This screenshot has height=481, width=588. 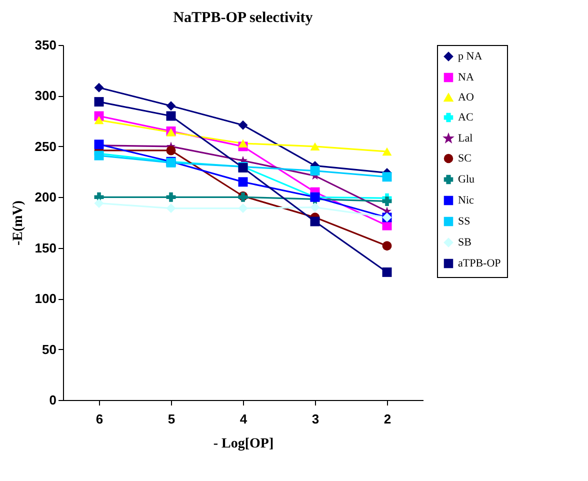 I want to click on x-tick-label: 3, so click(x=316, y=419).